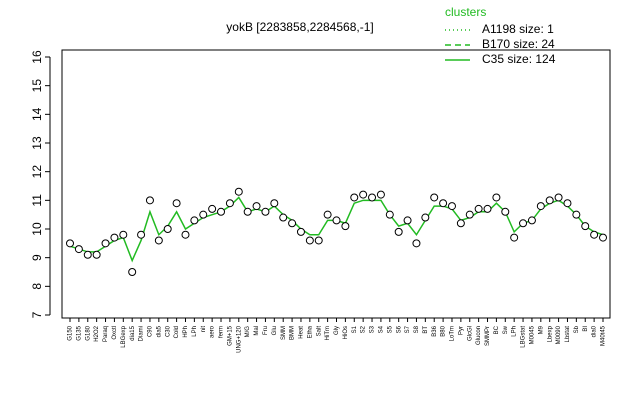 This screenshot has height=405, width=640. I want to click on x-tick-label: Gly, so click(337, 330).